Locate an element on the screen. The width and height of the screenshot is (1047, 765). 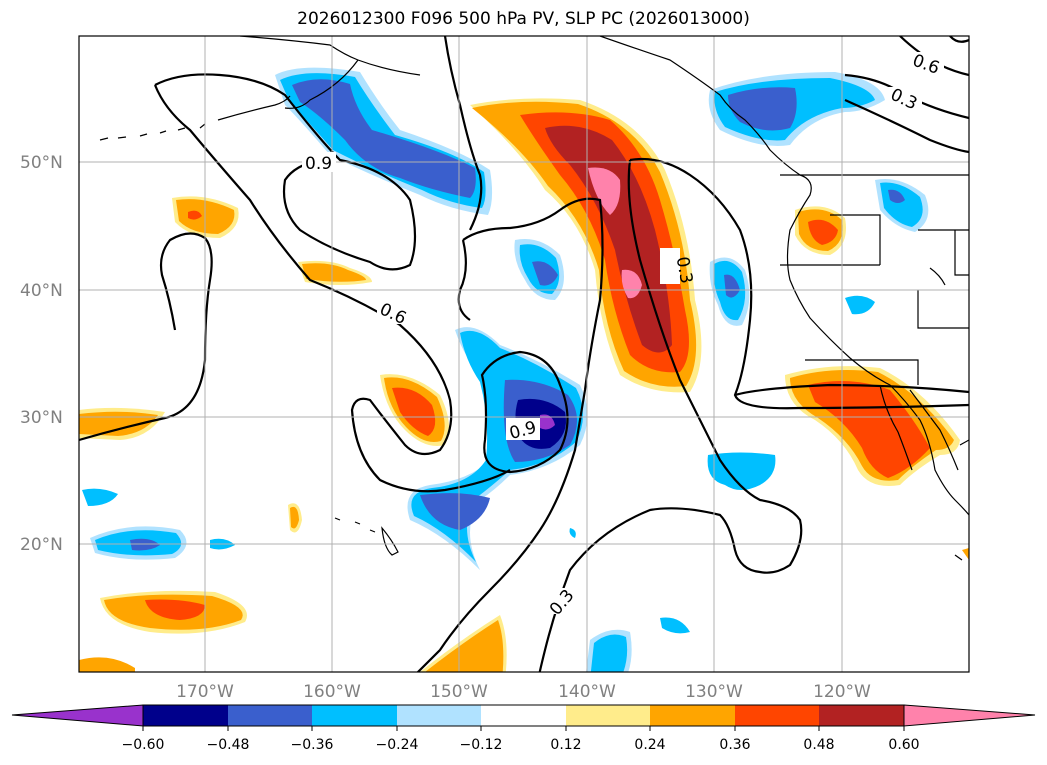
colorbar-bin-pos048 is located at coordinates (861, 715).